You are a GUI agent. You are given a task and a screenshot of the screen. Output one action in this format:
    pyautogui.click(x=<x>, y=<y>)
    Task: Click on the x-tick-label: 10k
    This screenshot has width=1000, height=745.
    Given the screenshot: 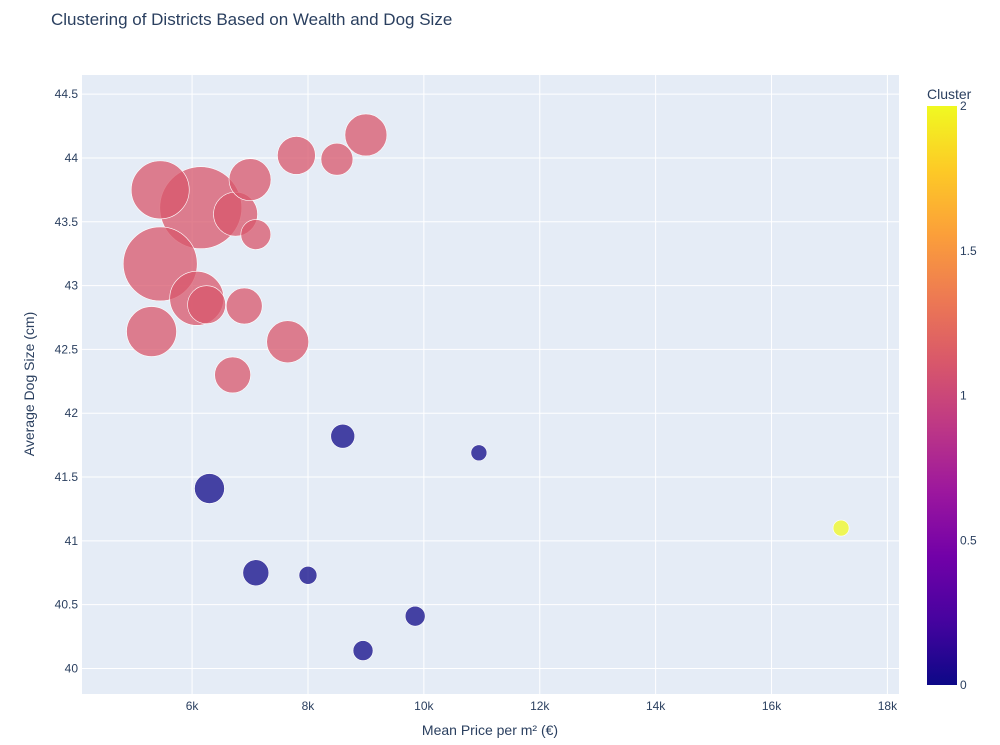 What is the action you would take?
    pyautogui.click(x=424, y=706)
    